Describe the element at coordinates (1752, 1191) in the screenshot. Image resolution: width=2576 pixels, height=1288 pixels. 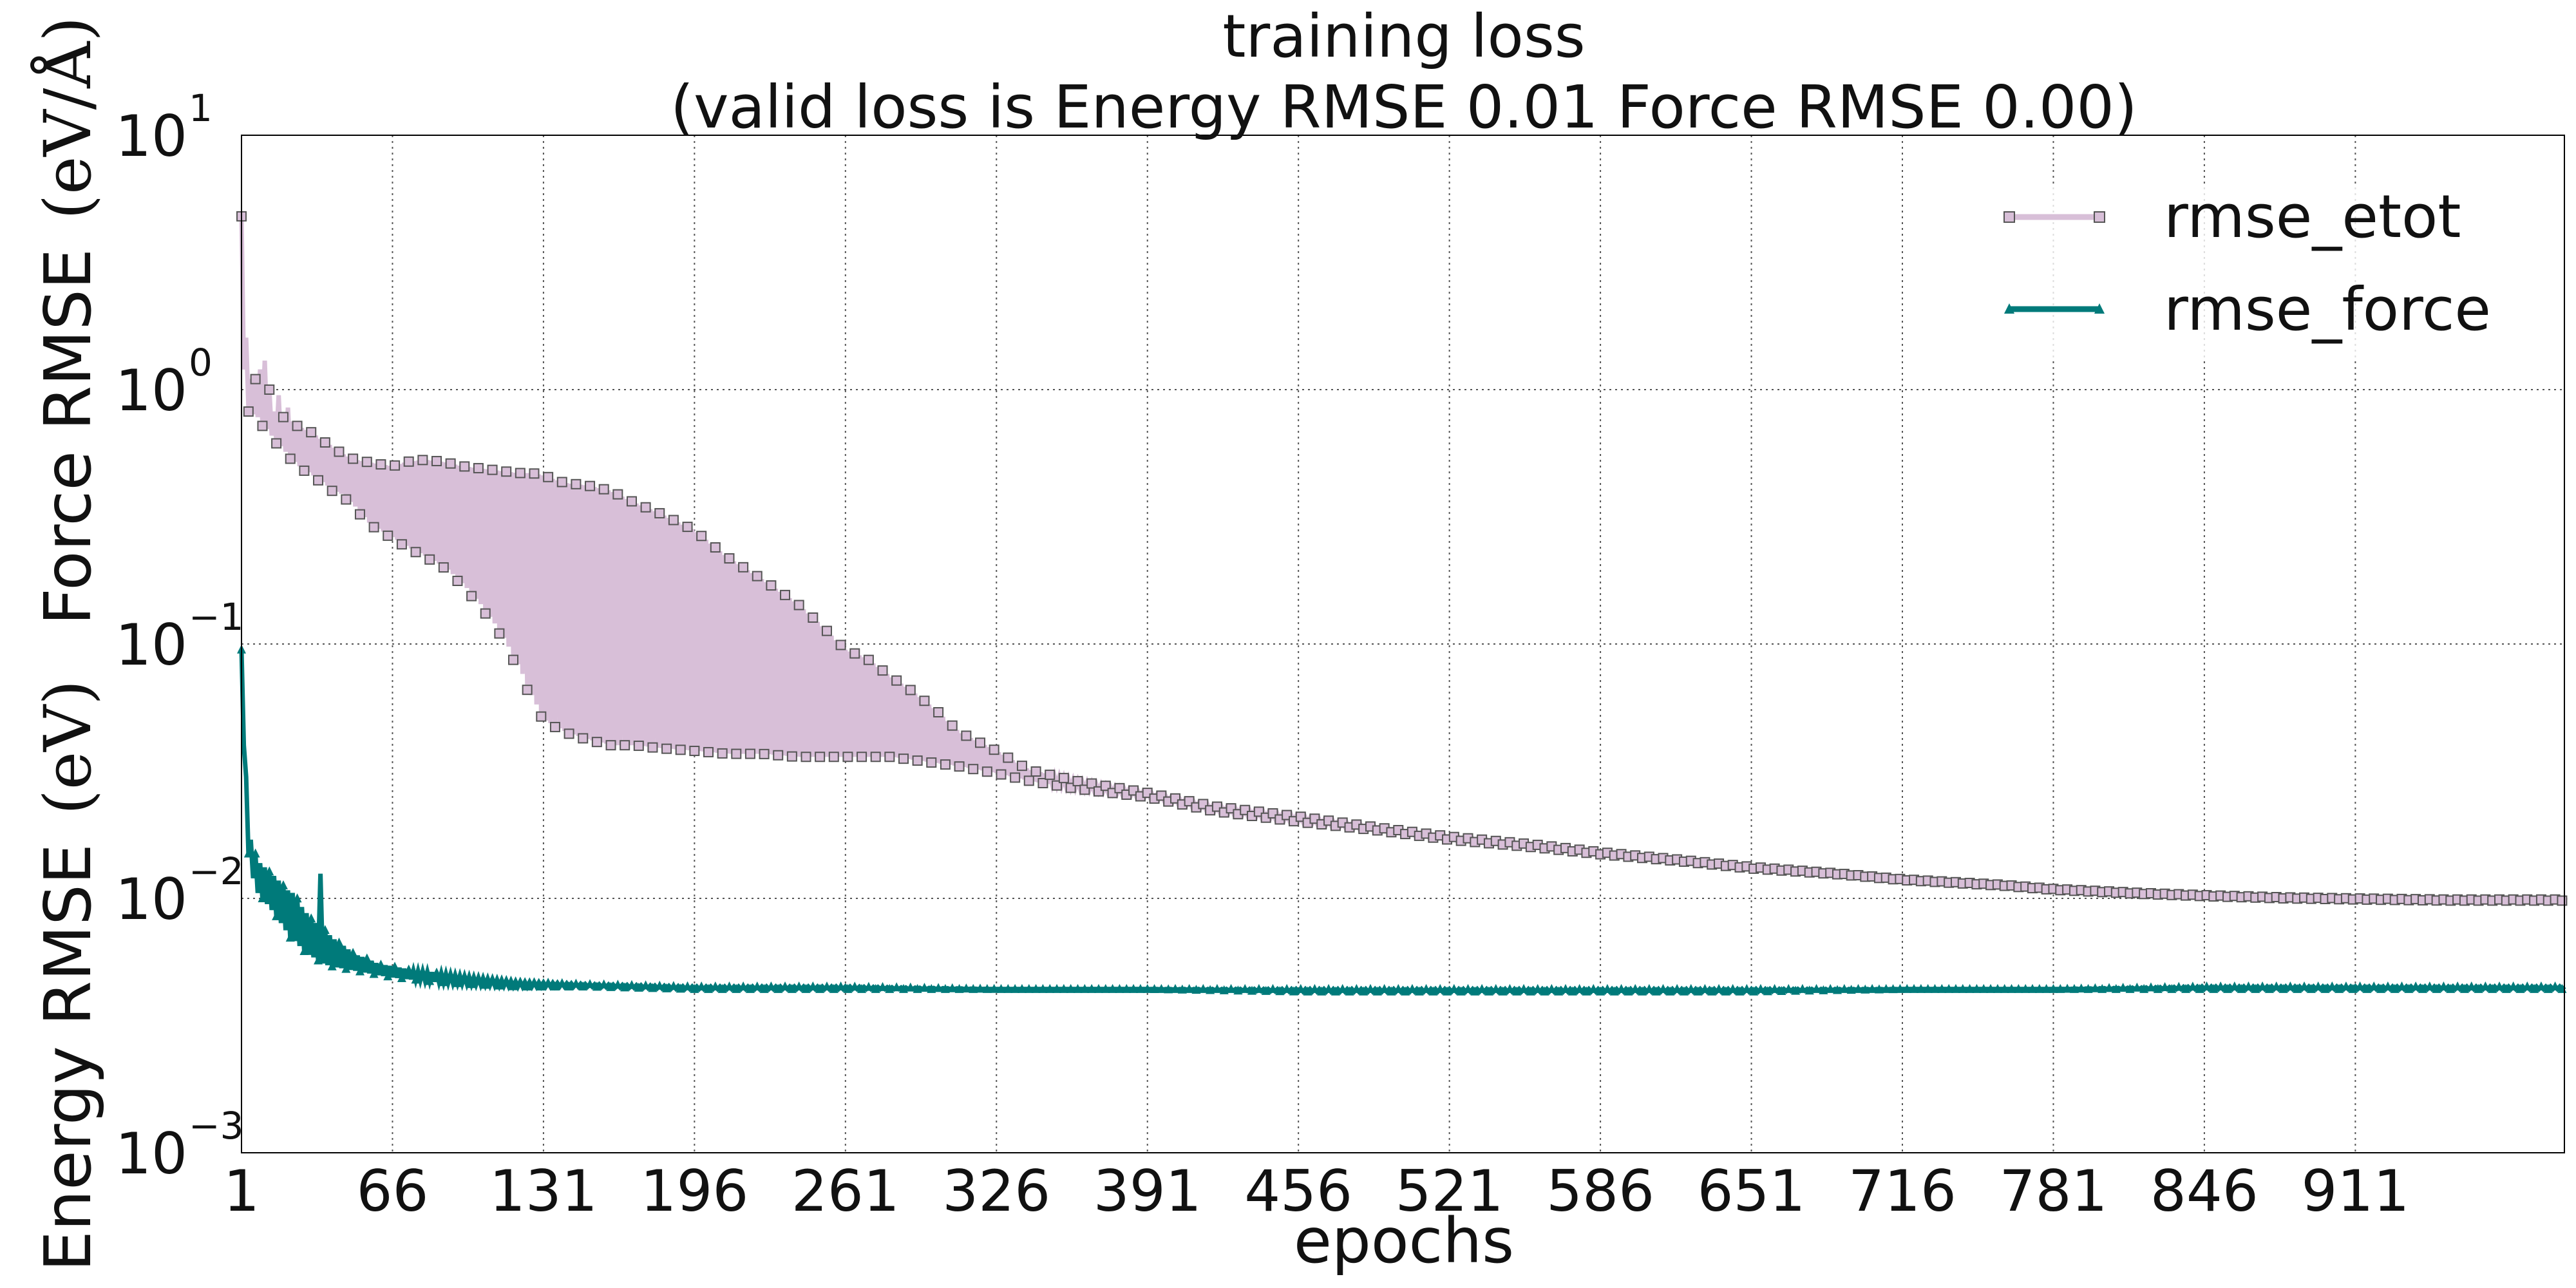
I see `x-tick-label: 651` at that location.